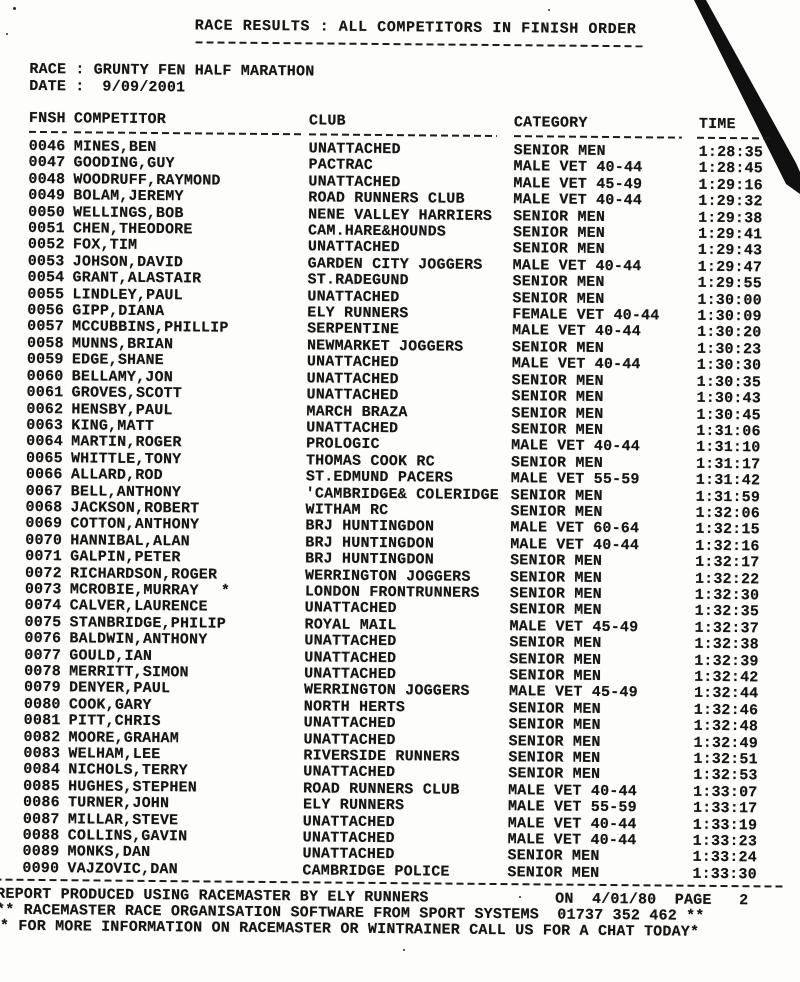 This screenshot has height=982, width=800. Describe the element at coordinates (225, 591) in the screenshot. I see `cell-note: *` at that location.